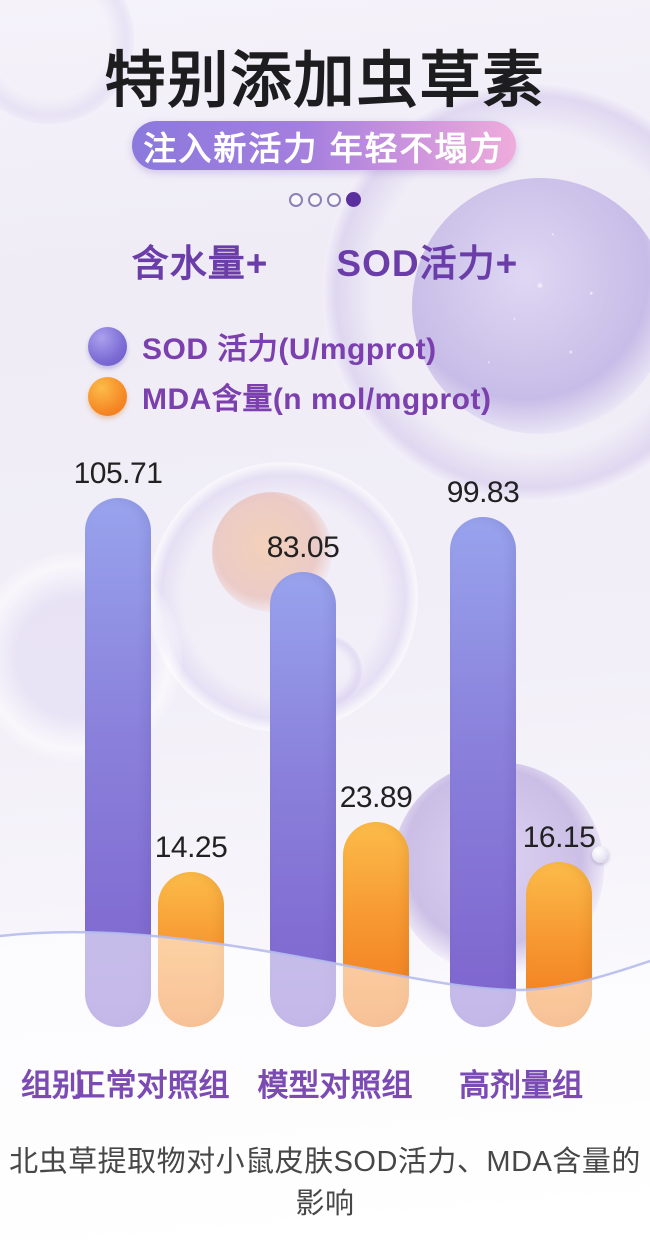 The height and width of the screenshot is (1242, 650). I want to click on x-axis: 组别 正常对照组 模型对照组 高剂量组, so click(325, 1081).